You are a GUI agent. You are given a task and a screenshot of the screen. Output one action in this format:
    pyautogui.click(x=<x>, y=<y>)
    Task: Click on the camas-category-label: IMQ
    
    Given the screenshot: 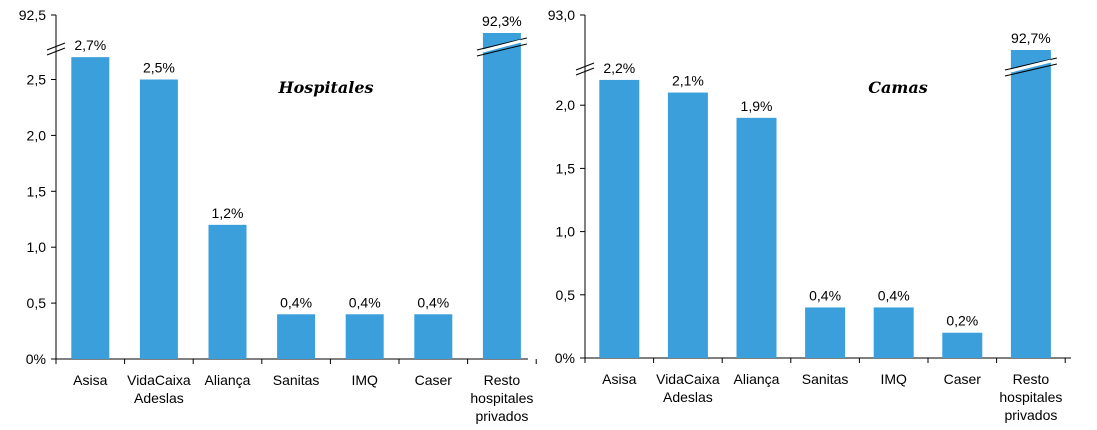 What is the action you would take?
    pyautogui.click(x=893, y=379)
    